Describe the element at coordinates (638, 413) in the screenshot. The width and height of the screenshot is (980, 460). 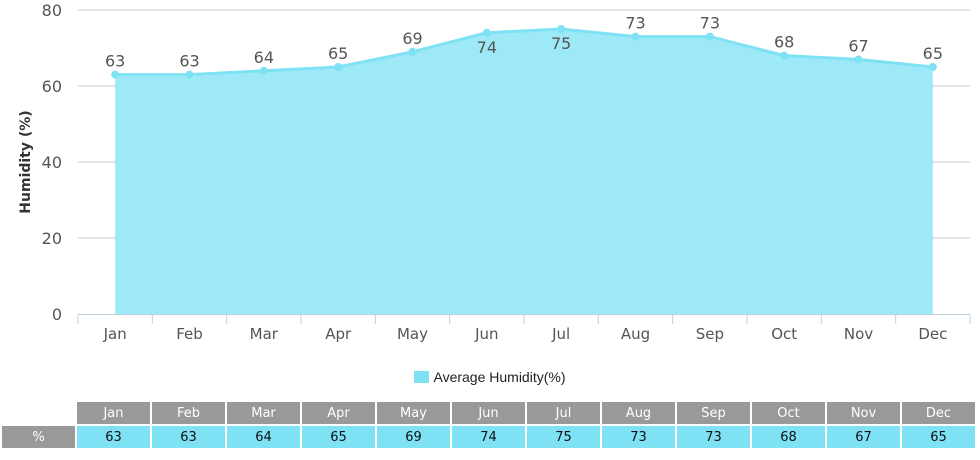
I see `table-header-cell: Aug` at that location.